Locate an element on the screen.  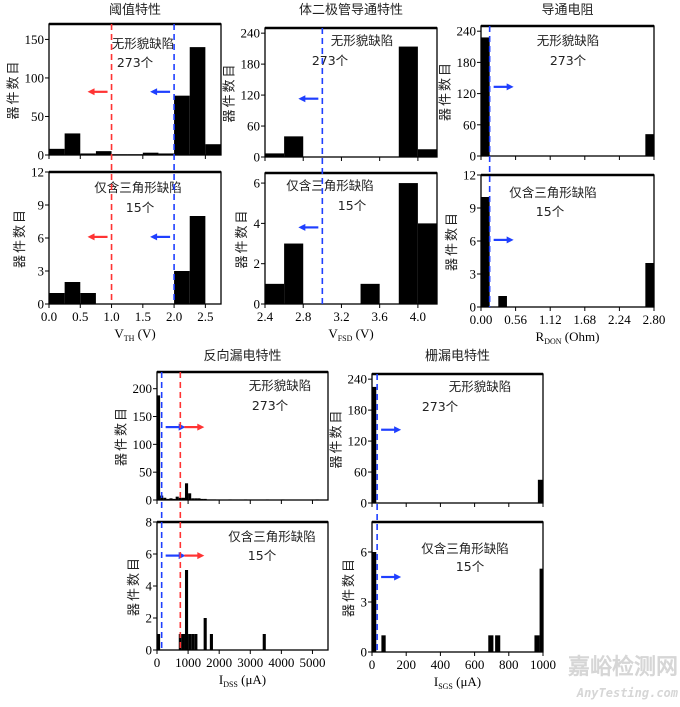
y-tick-label: 240 is located at coordinates (358, 379).